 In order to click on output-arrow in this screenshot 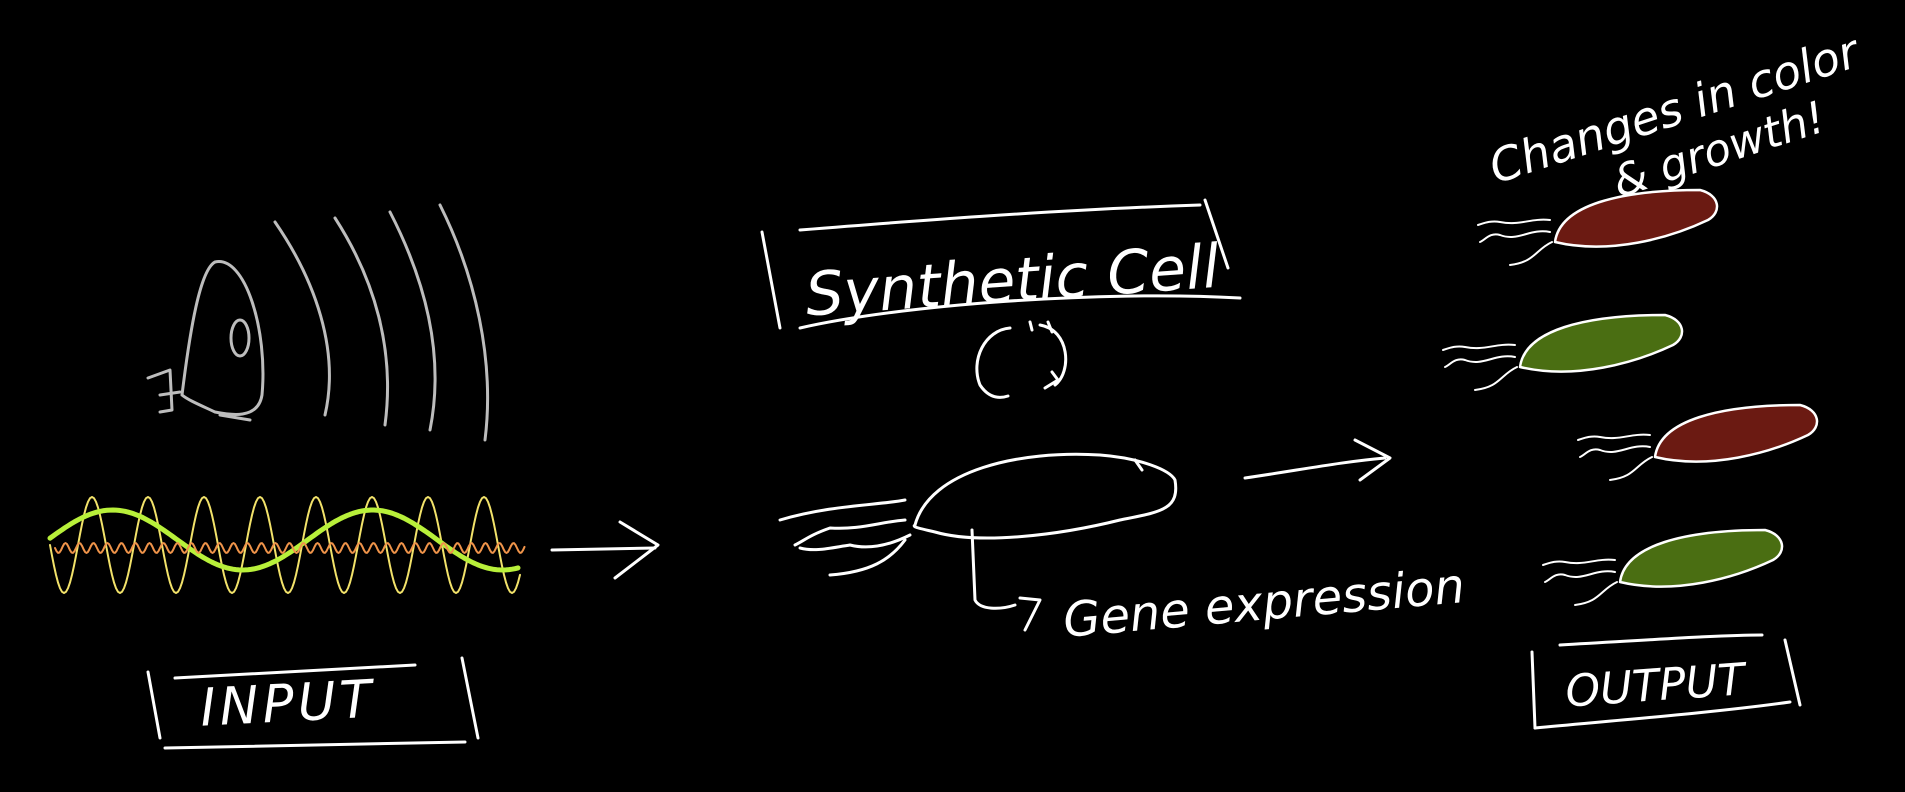, I will do `click(1317, 460)`.